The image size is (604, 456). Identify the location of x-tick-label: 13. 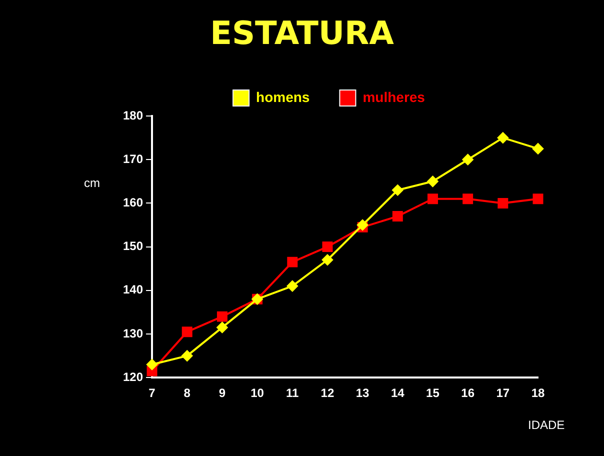
(363, 393).